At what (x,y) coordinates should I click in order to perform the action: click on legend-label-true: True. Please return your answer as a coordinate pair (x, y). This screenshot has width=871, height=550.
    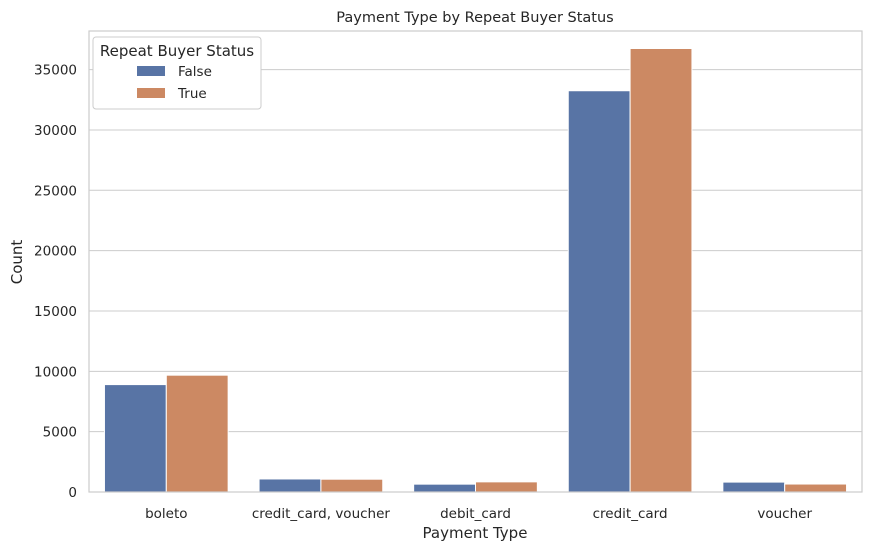
    Looking at the image, I should click on (192, 94).